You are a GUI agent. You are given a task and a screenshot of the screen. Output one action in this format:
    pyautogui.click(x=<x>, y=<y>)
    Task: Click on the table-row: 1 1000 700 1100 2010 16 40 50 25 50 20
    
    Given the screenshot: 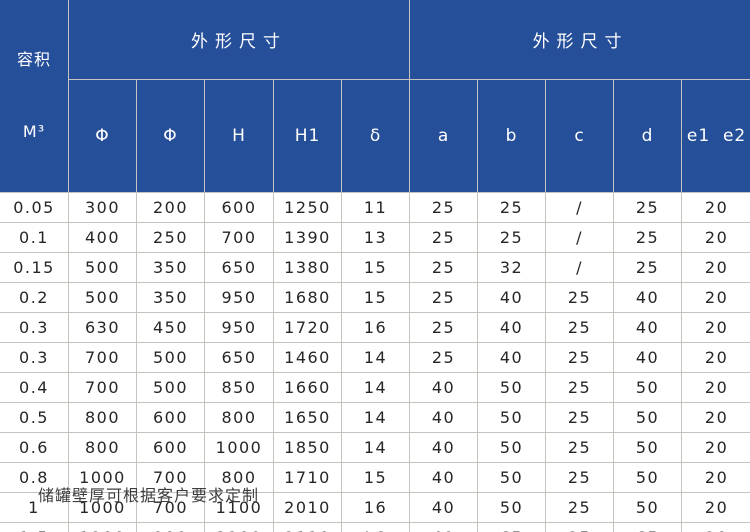 What is the action you would take?
    pyautogui.click(x=375, y=507)
    